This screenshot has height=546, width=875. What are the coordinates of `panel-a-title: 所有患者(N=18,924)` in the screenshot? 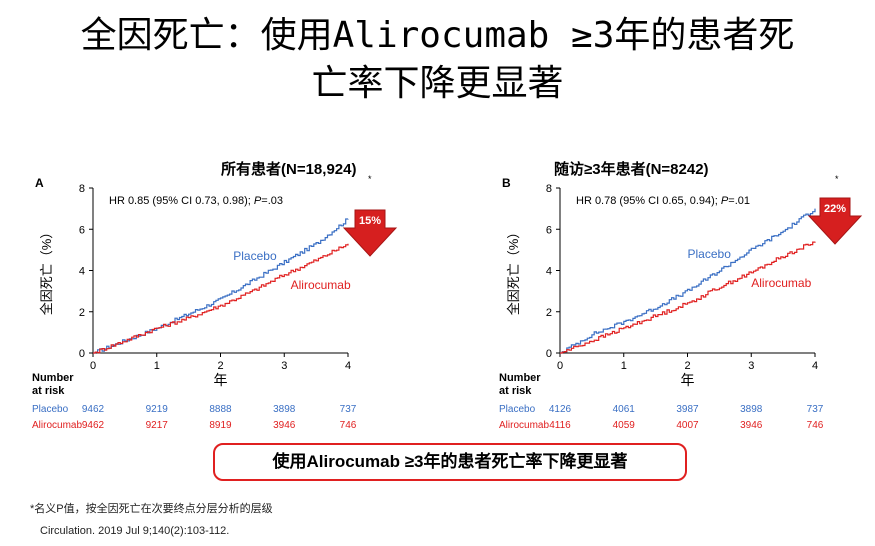 It's located at (289, 169).